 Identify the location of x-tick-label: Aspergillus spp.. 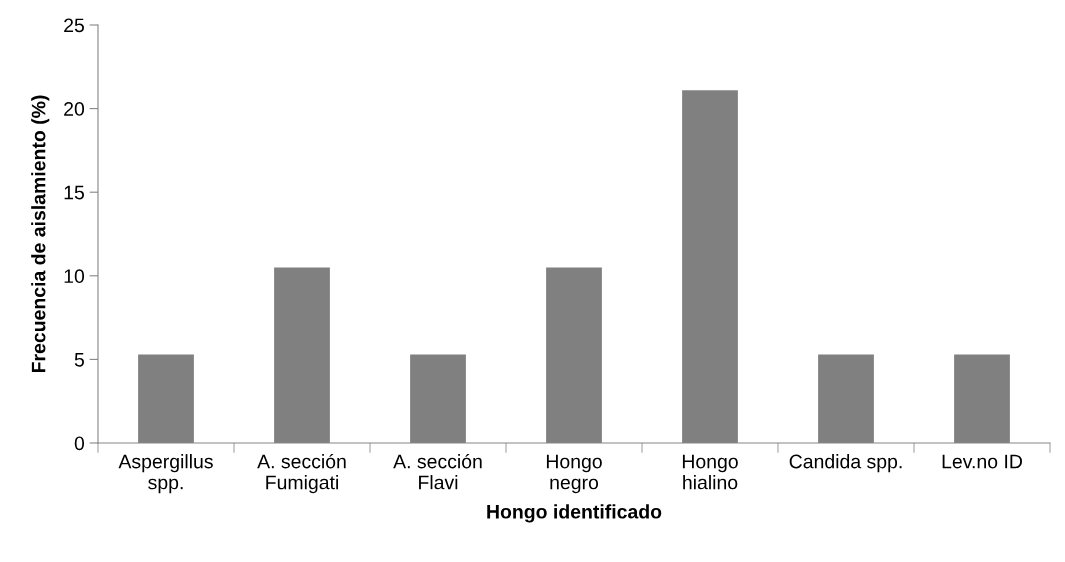
(165, 474).